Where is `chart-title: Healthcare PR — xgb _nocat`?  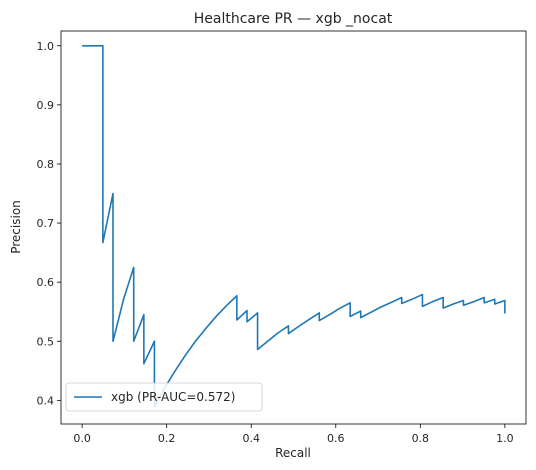
chart-title: Healthcare PR — xgb _nocat is located at coordinates (293, 19).